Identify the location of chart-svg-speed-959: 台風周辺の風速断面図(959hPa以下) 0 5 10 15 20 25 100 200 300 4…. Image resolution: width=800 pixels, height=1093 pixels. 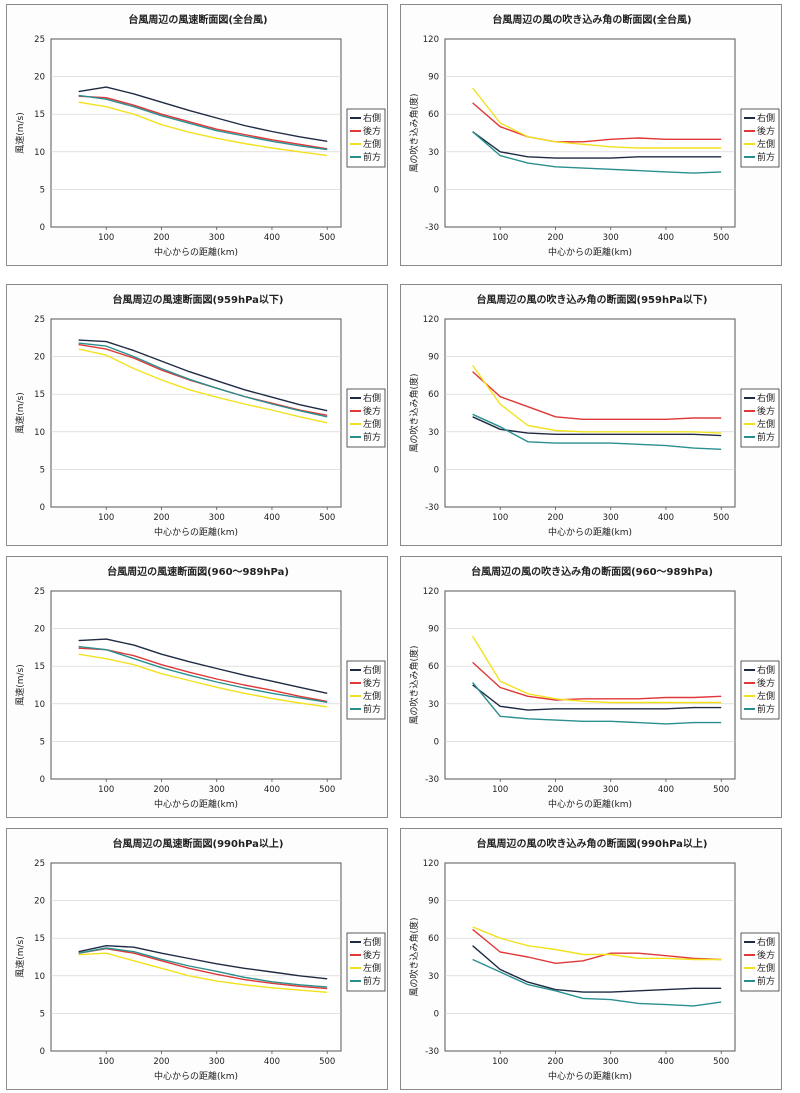
(200, 415).